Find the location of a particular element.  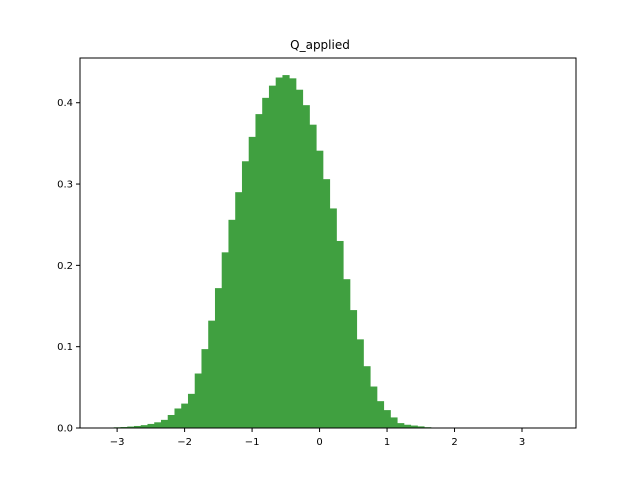

y-tick-label: 0.3 is located at coordinates (65, 185).